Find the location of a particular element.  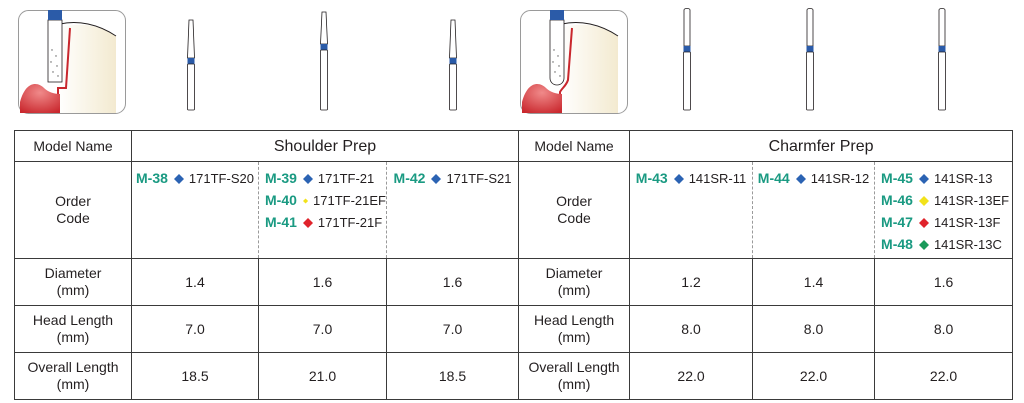

model-number: M-48 is located at coordinates (897, 244).